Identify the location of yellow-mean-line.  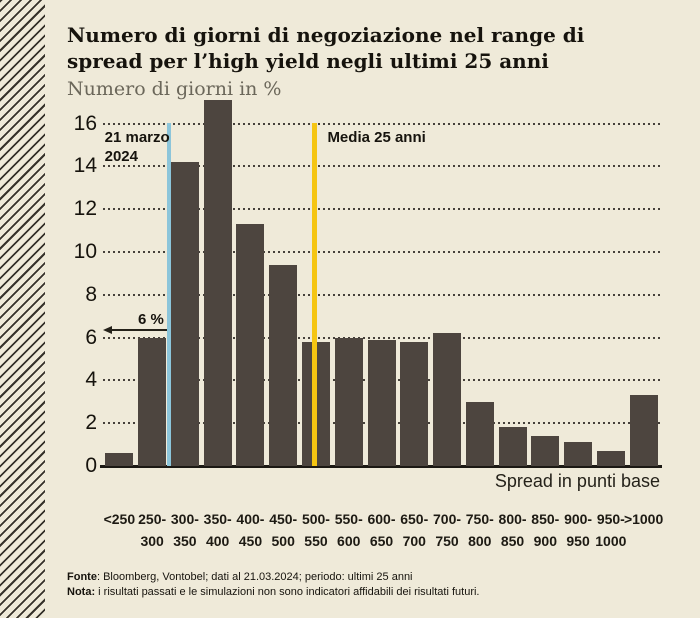
(315, 294).